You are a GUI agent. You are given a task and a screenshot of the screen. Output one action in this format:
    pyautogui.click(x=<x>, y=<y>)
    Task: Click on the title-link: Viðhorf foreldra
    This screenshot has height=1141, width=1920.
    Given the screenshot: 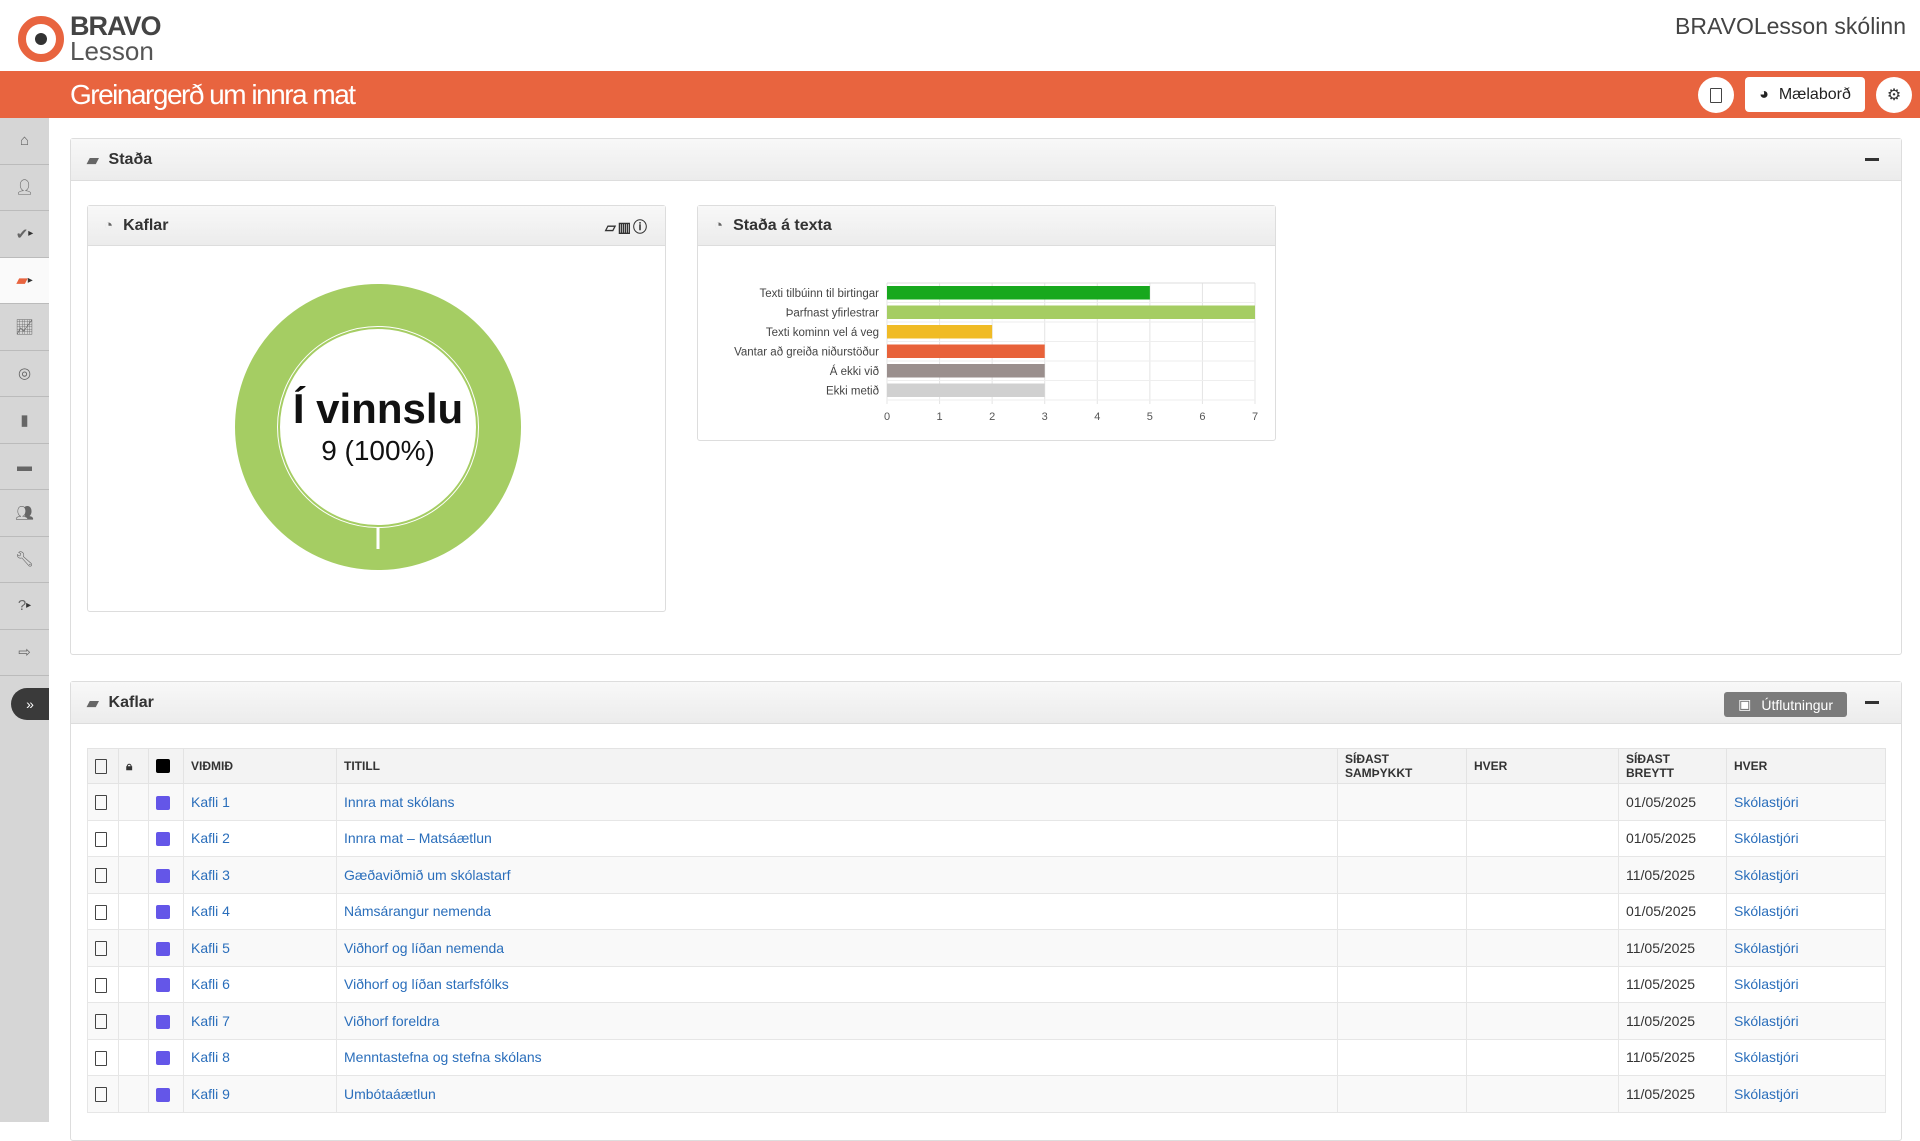 What is the action you would take?
    pyautogui.click(x=392, y=1020)
    